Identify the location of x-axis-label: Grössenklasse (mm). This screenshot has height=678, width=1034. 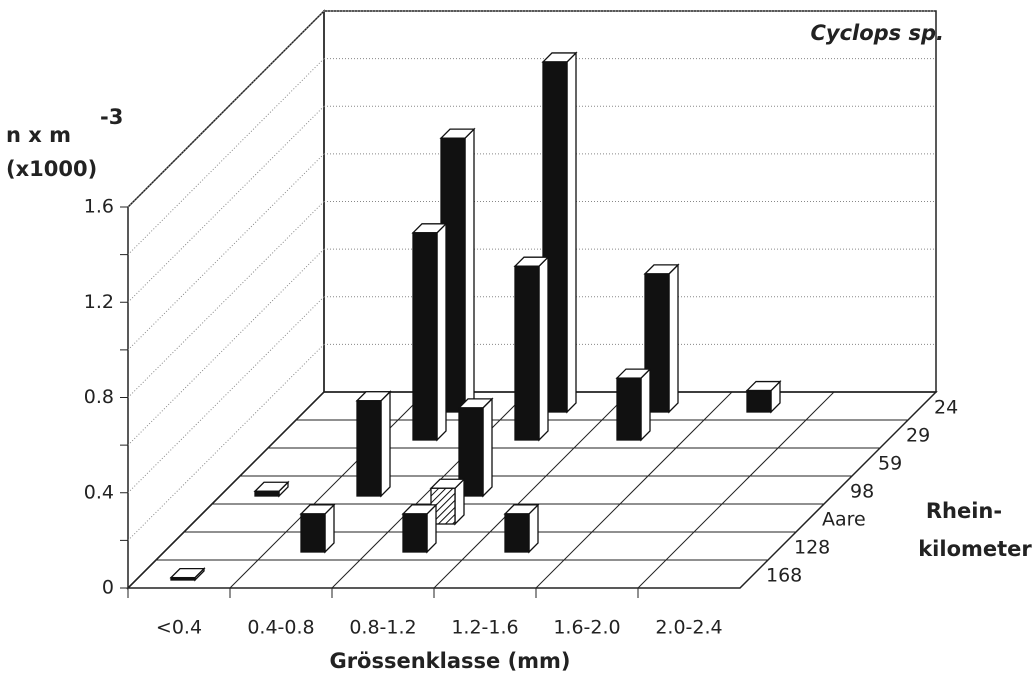
(449, 661).